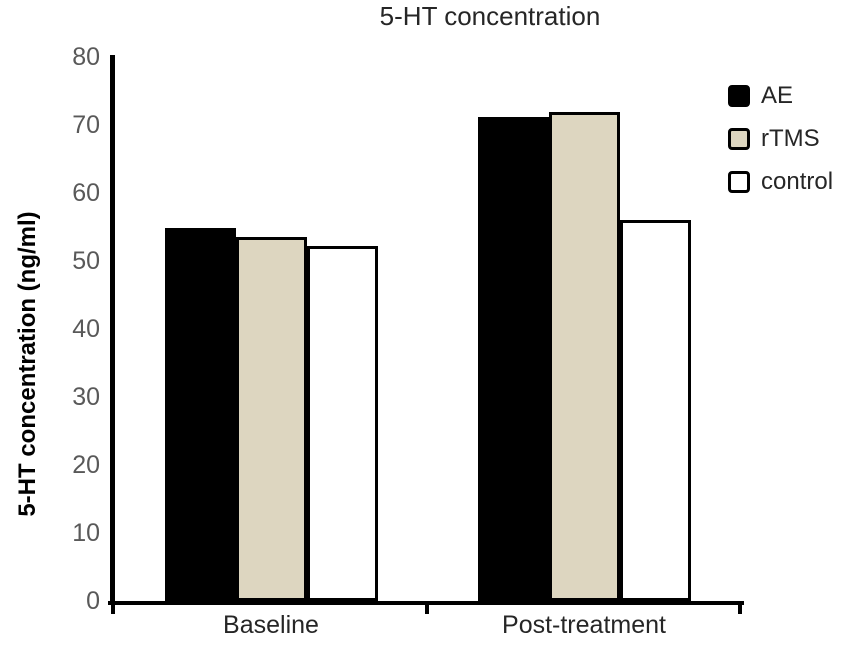 Image resolution: width=855 pixels, height=651 pixels. What do you see at coordinates (584, 356) in the screenshot?
I see `bar-rtms-post-treatment` at bounding box center [584, 356].